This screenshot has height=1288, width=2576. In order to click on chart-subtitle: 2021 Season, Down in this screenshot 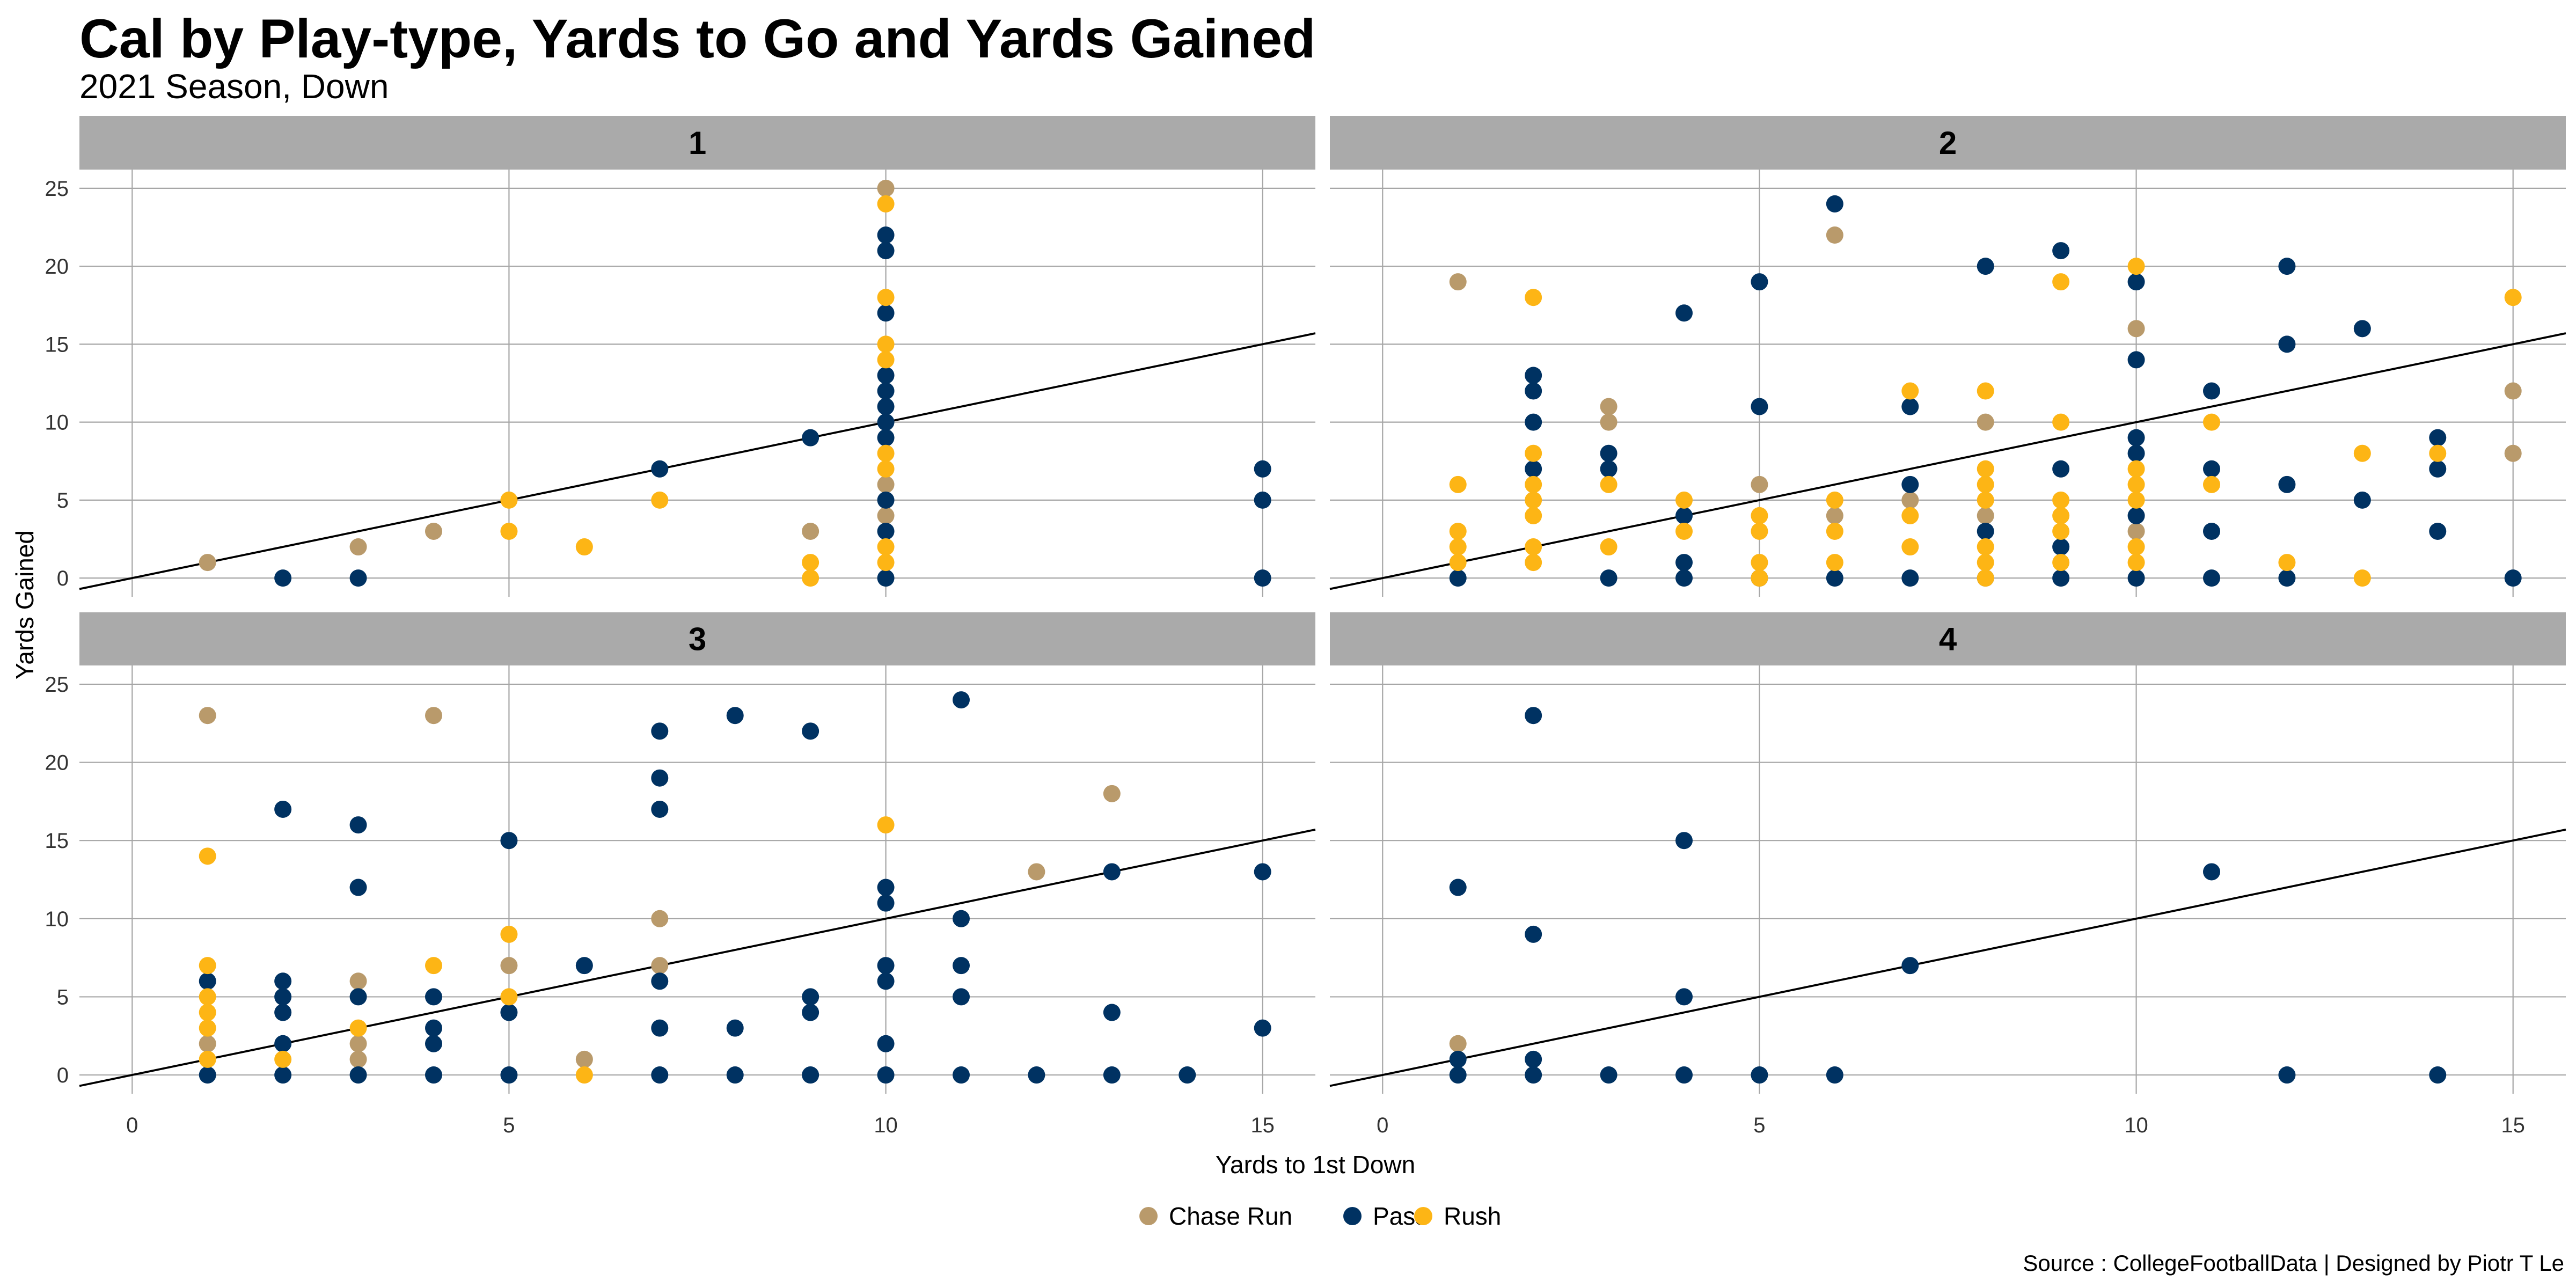, I will do `click(234, 86)`.